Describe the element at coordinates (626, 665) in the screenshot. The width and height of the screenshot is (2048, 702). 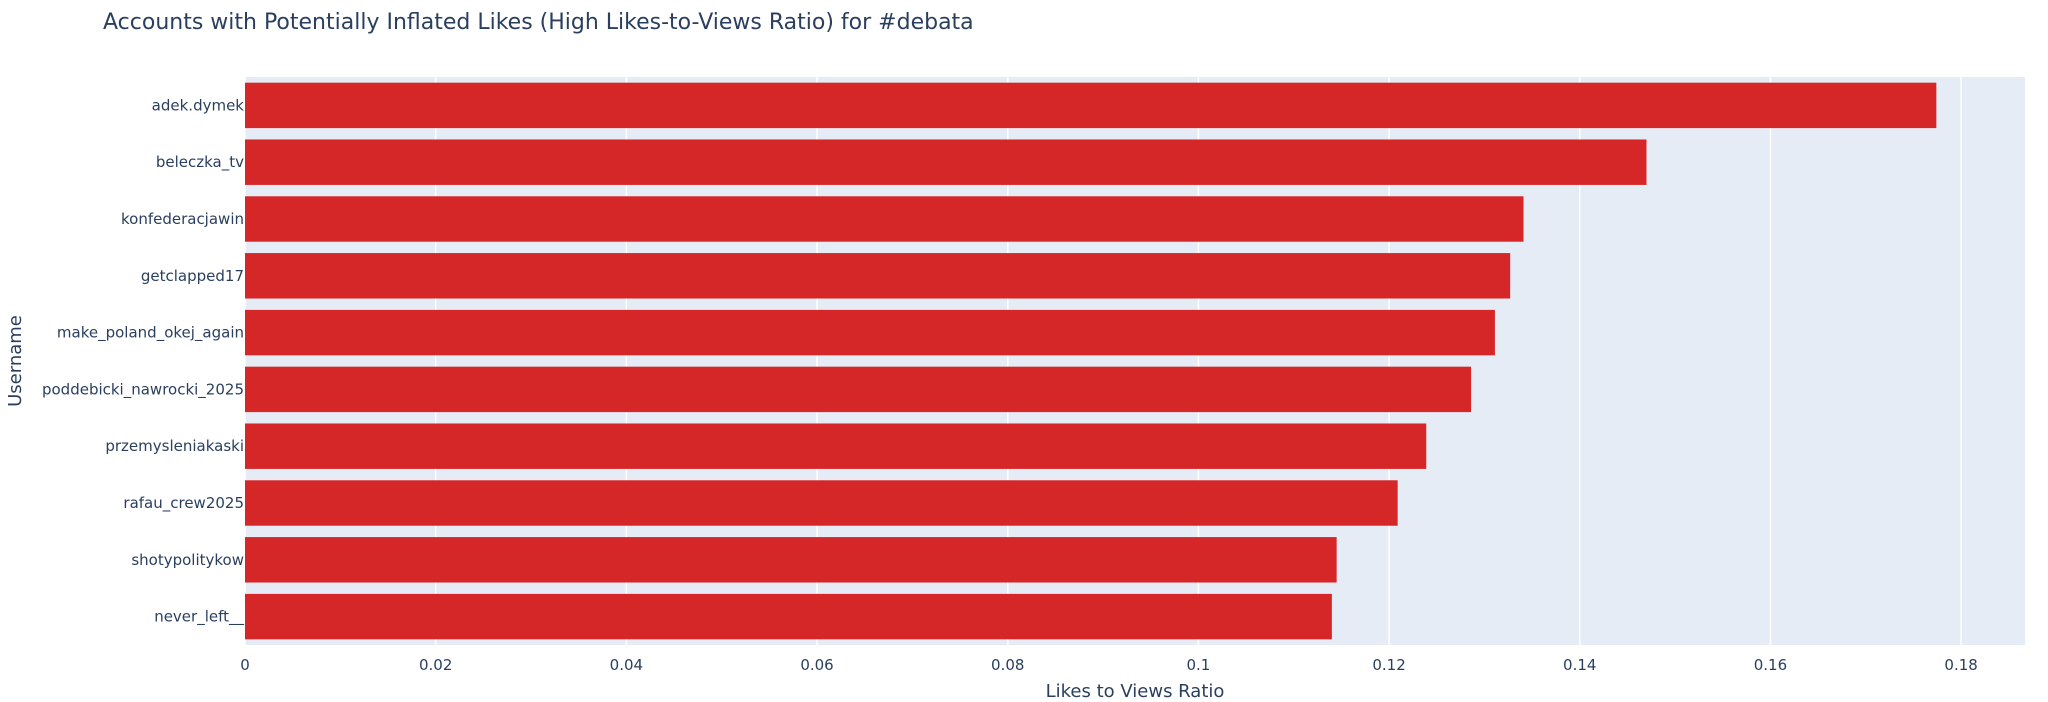
I see `x-tick-label: 0.04` at that location.